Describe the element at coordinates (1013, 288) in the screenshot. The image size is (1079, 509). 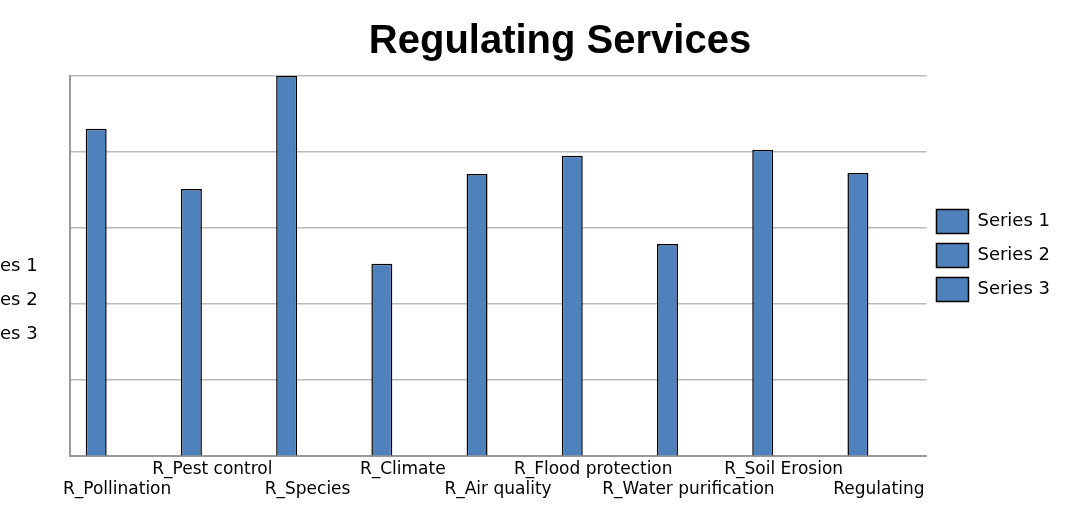
I see `legend-label: Series 3` at that location.